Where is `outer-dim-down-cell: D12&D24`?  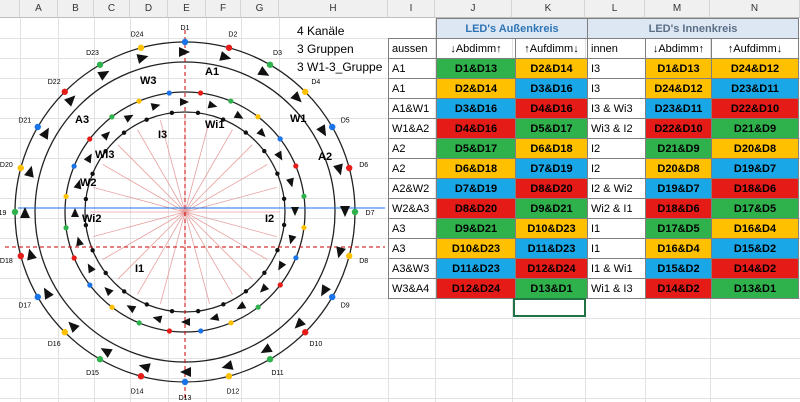 outer-dim-down-cell: D12&D24 is located at coordinates (476, 288).